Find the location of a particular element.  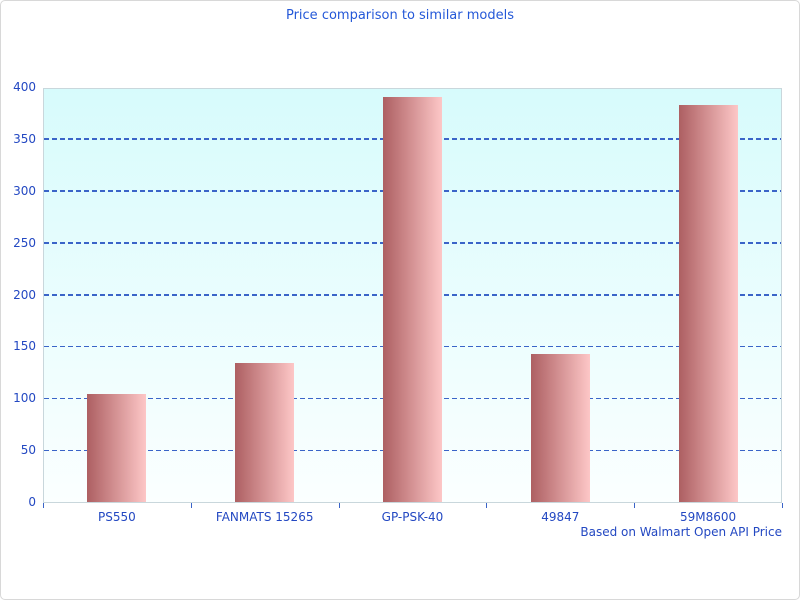

source-note: Based on Walmart Open API Price is located at coordinates (681, 532).